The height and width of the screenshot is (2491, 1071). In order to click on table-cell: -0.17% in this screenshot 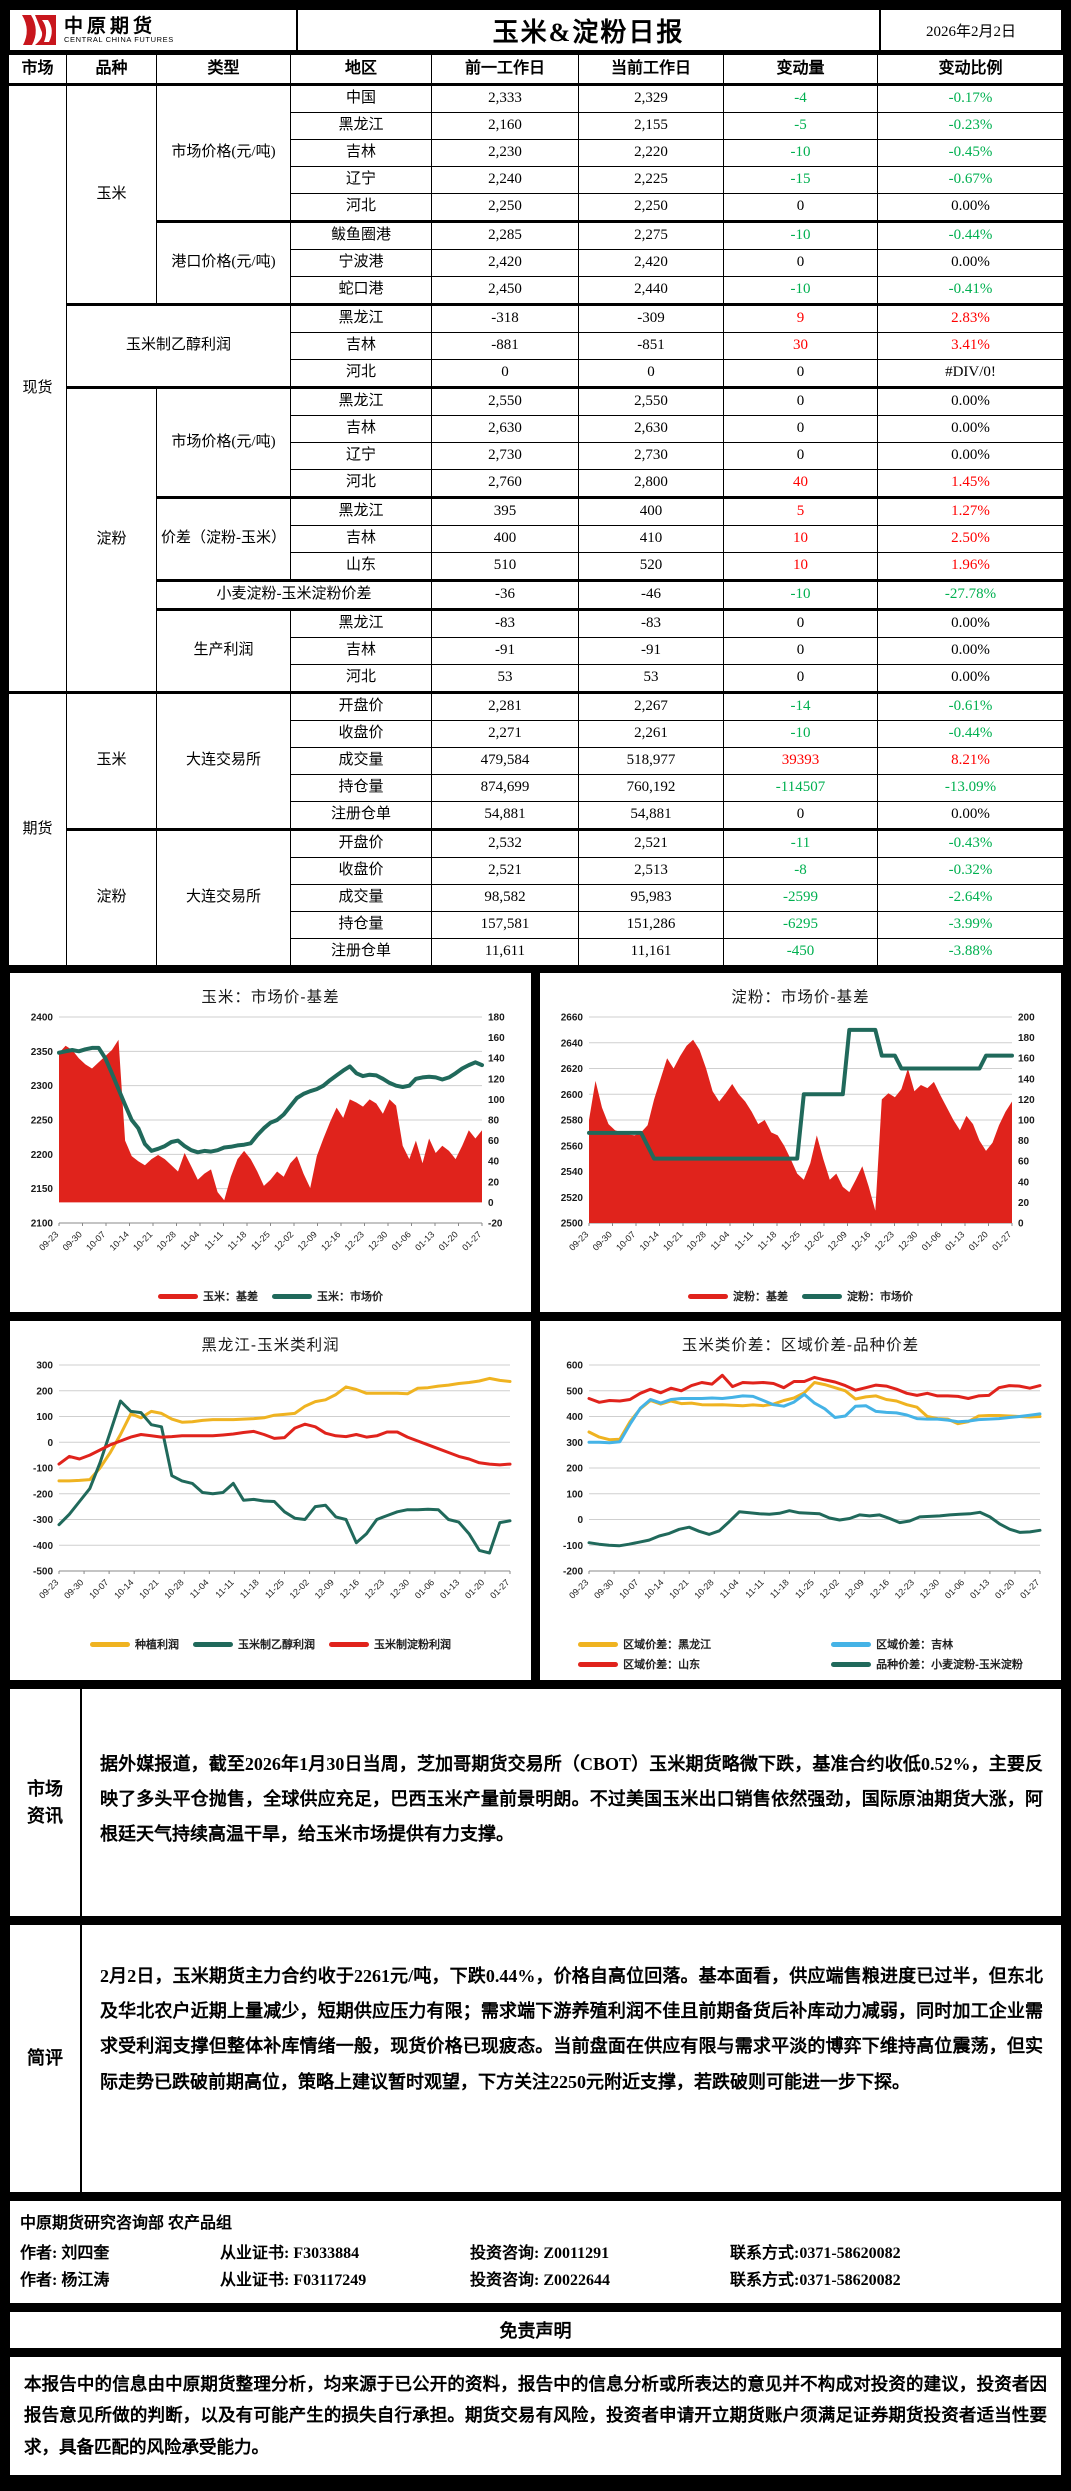, I will do `click(970, 98)`.